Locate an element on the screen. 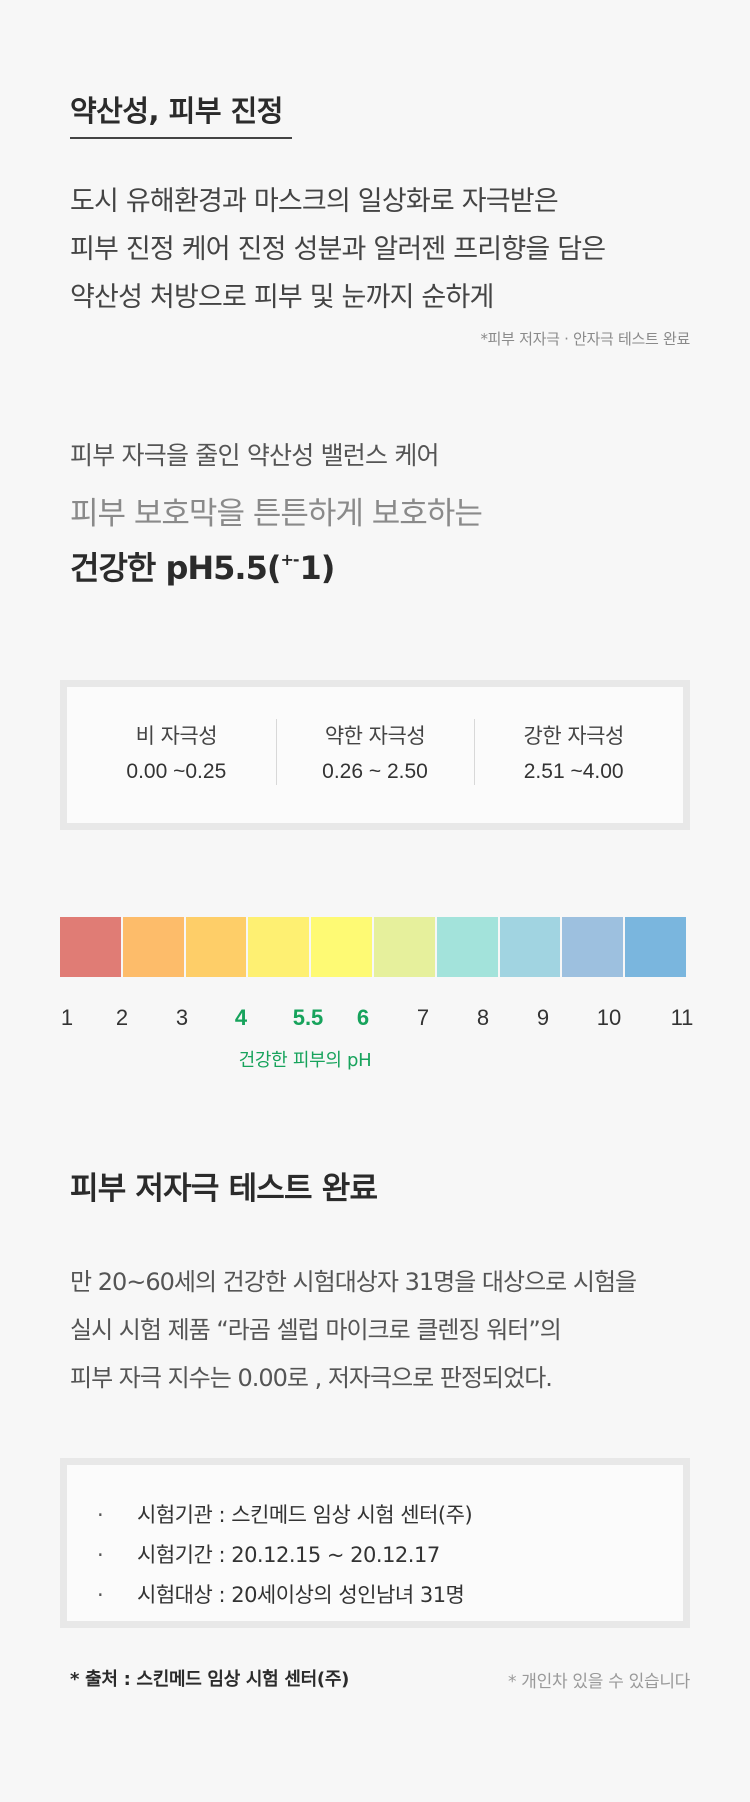  section-title-weak-acid: 약산성, 피부 진정 is located at coordinates (176, 111).